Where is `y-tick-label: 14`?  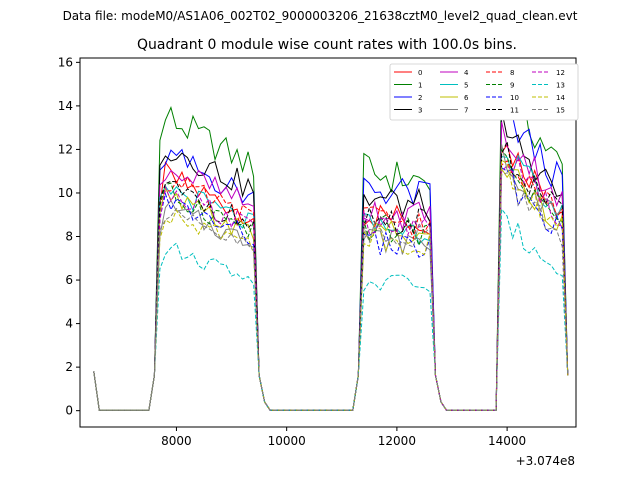
y-tick-label: 14 is located at coordinates (65, 106).